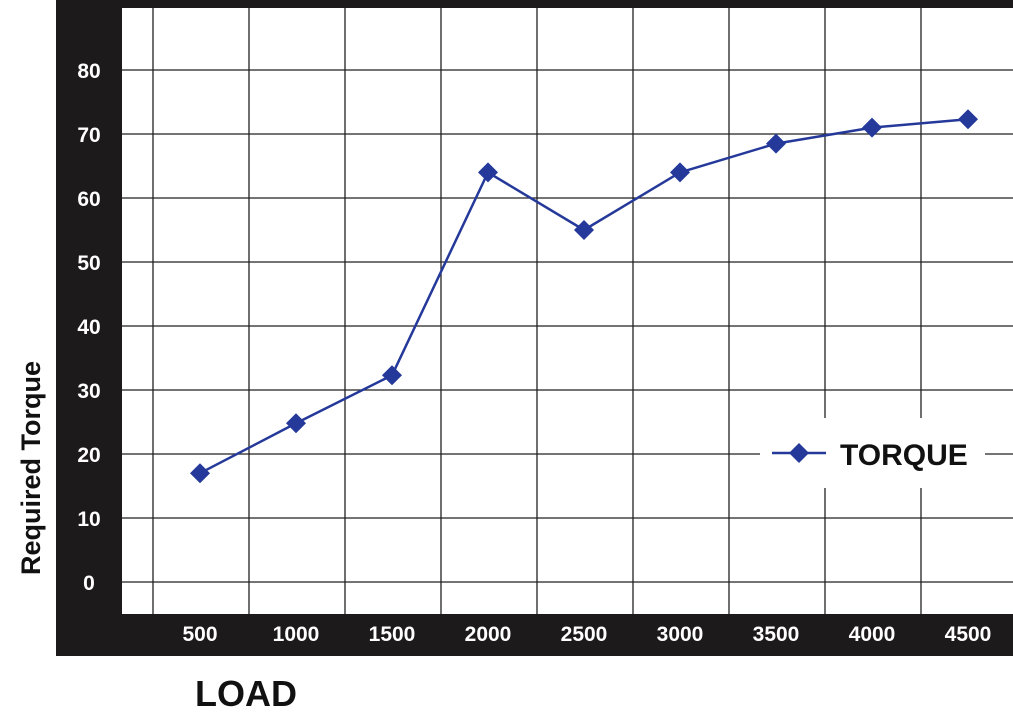 The image size is (1013, 714). What do you see at coordinates (88, 519) in the screenshot?
I see `y-tick-label: 10` at bounding box center [88, 519].